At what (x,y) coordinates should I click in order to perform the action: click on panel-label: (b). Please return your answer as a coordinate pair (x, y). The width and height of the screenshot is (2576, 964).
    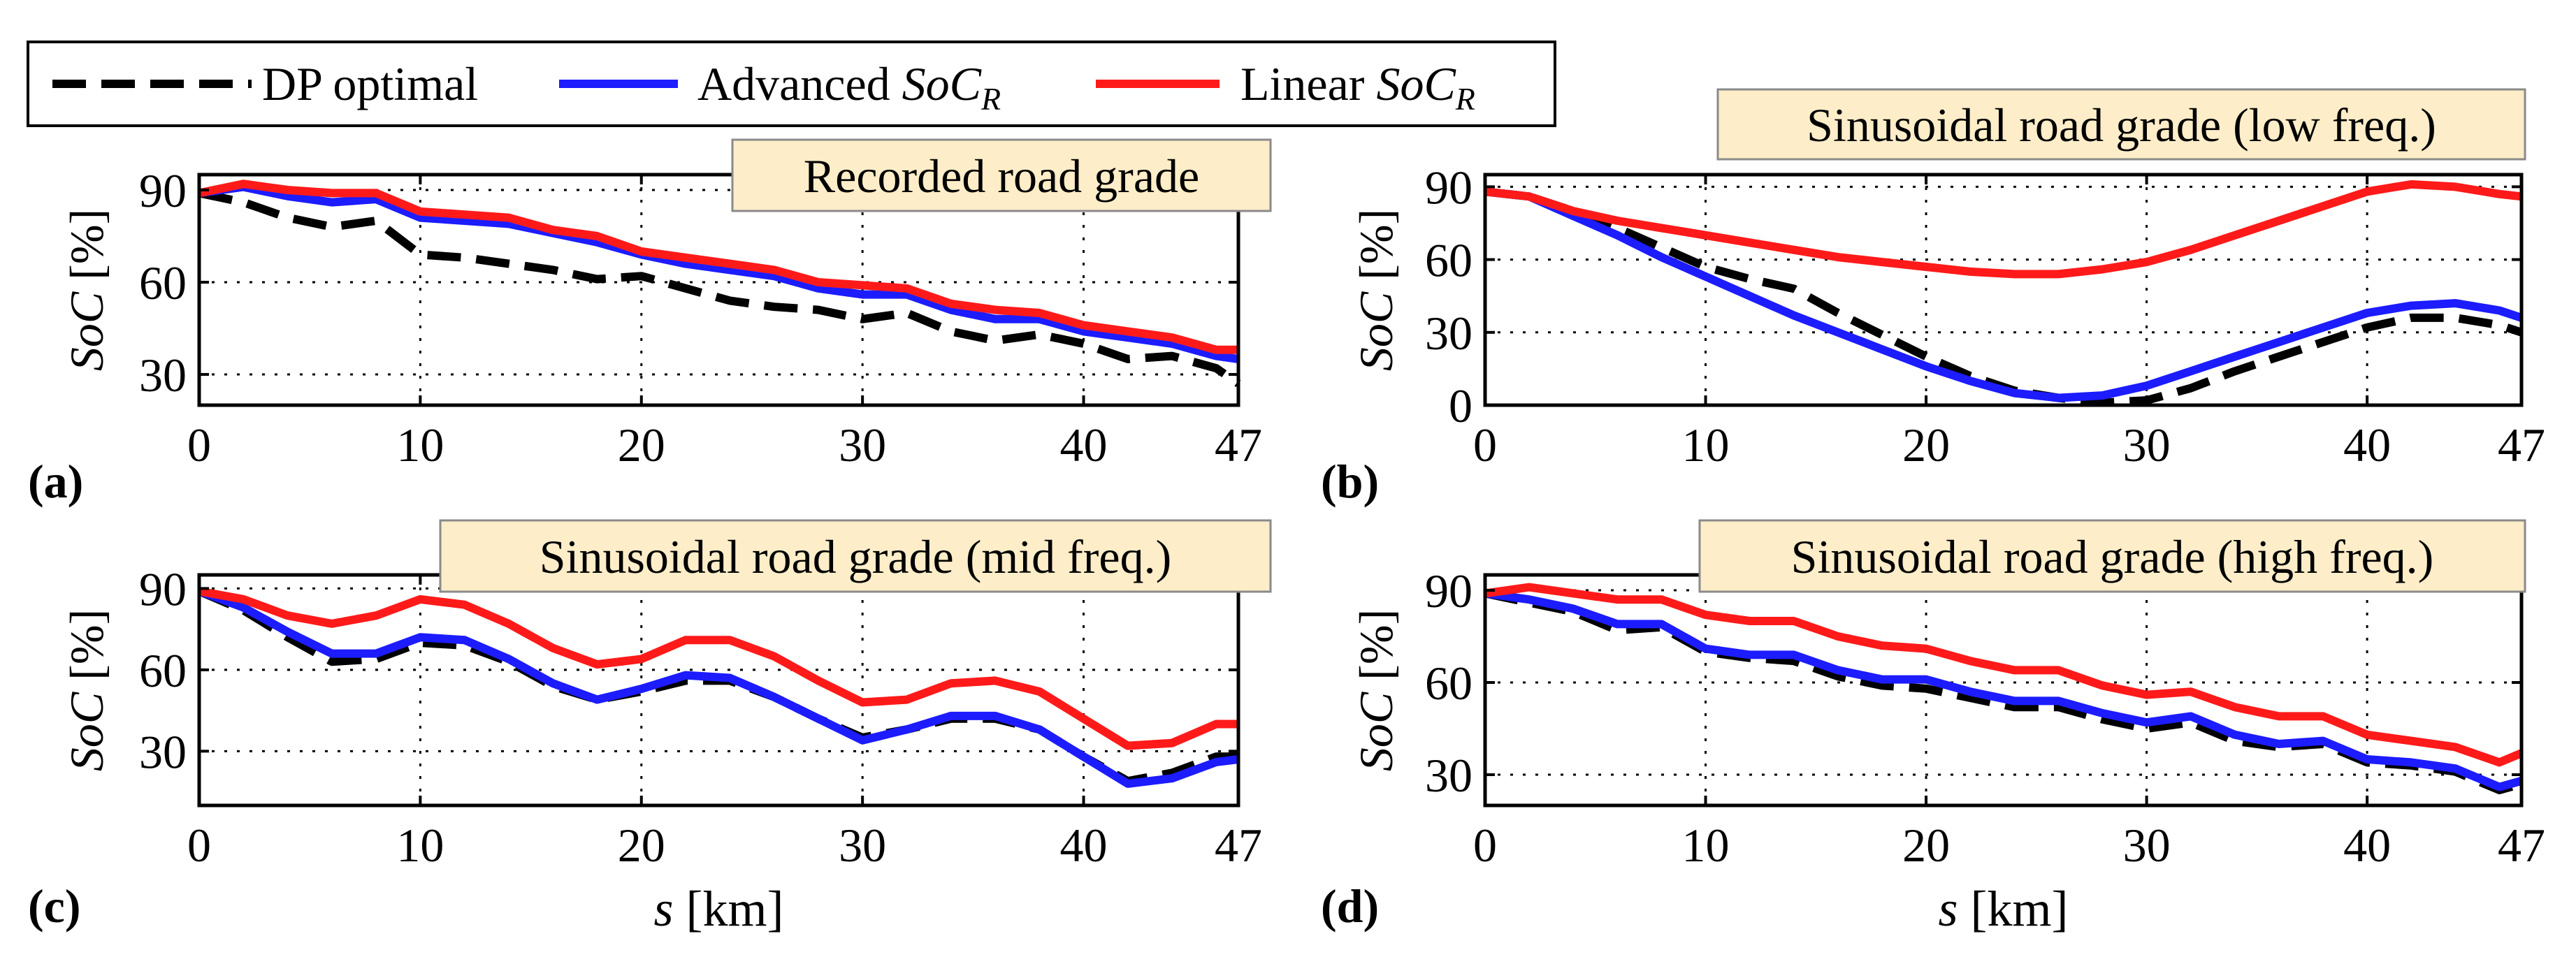
    Looking at the image, I should click on (1350, 482).